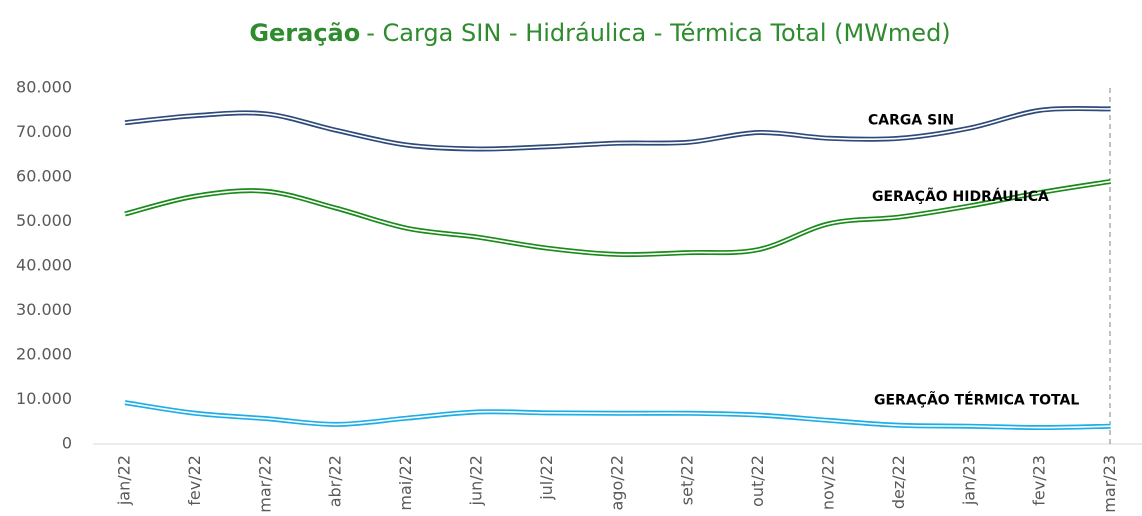 This screenshot has height=516, width=1142. Describe the element at coordinates (757, 481) in the screenshot. I see `x-tick-label: out/22` at that location.